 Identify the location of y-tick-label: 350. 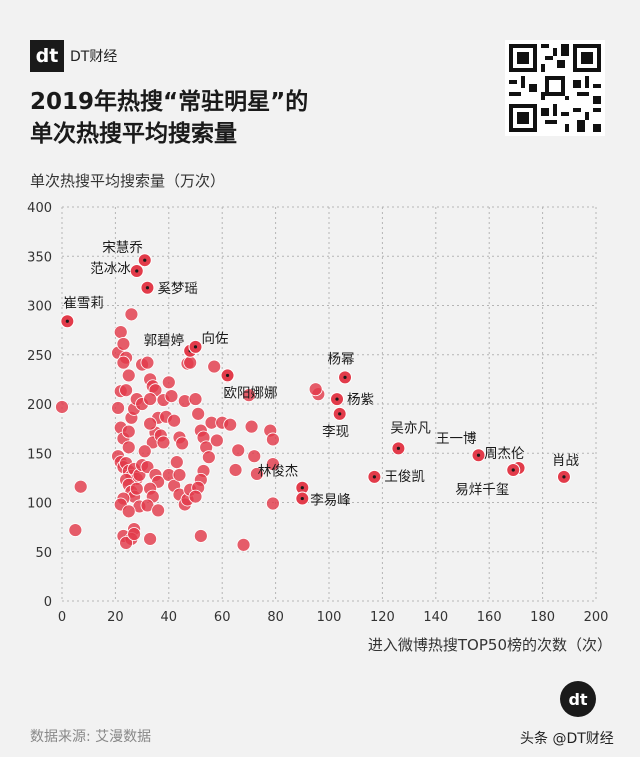
(39, 257).